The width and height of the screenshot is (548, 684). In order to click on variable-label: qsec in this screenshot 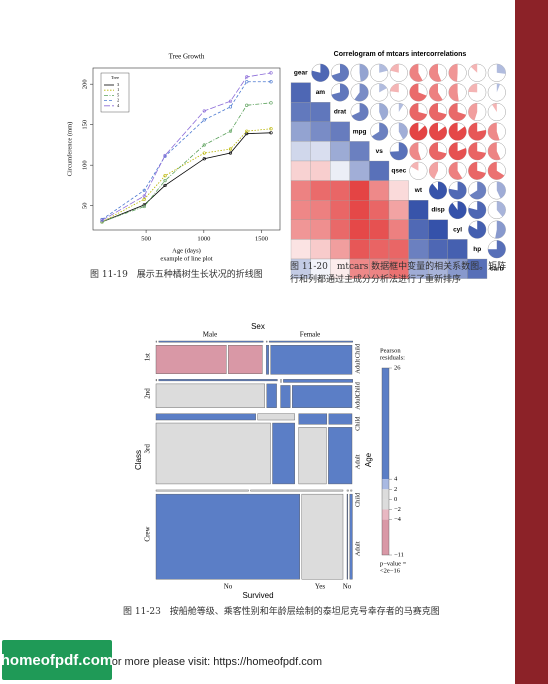, I will do `click(398, 171)`.